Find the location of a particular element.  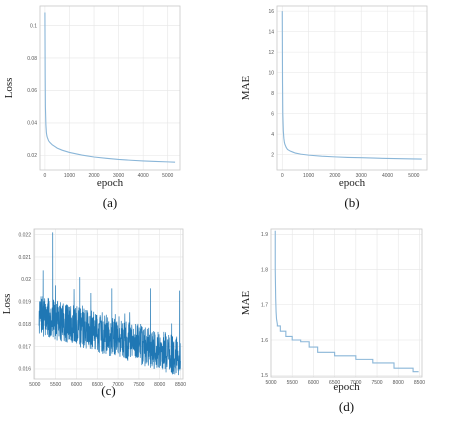

panel-label: (d) is located at coordinates (346, 406).